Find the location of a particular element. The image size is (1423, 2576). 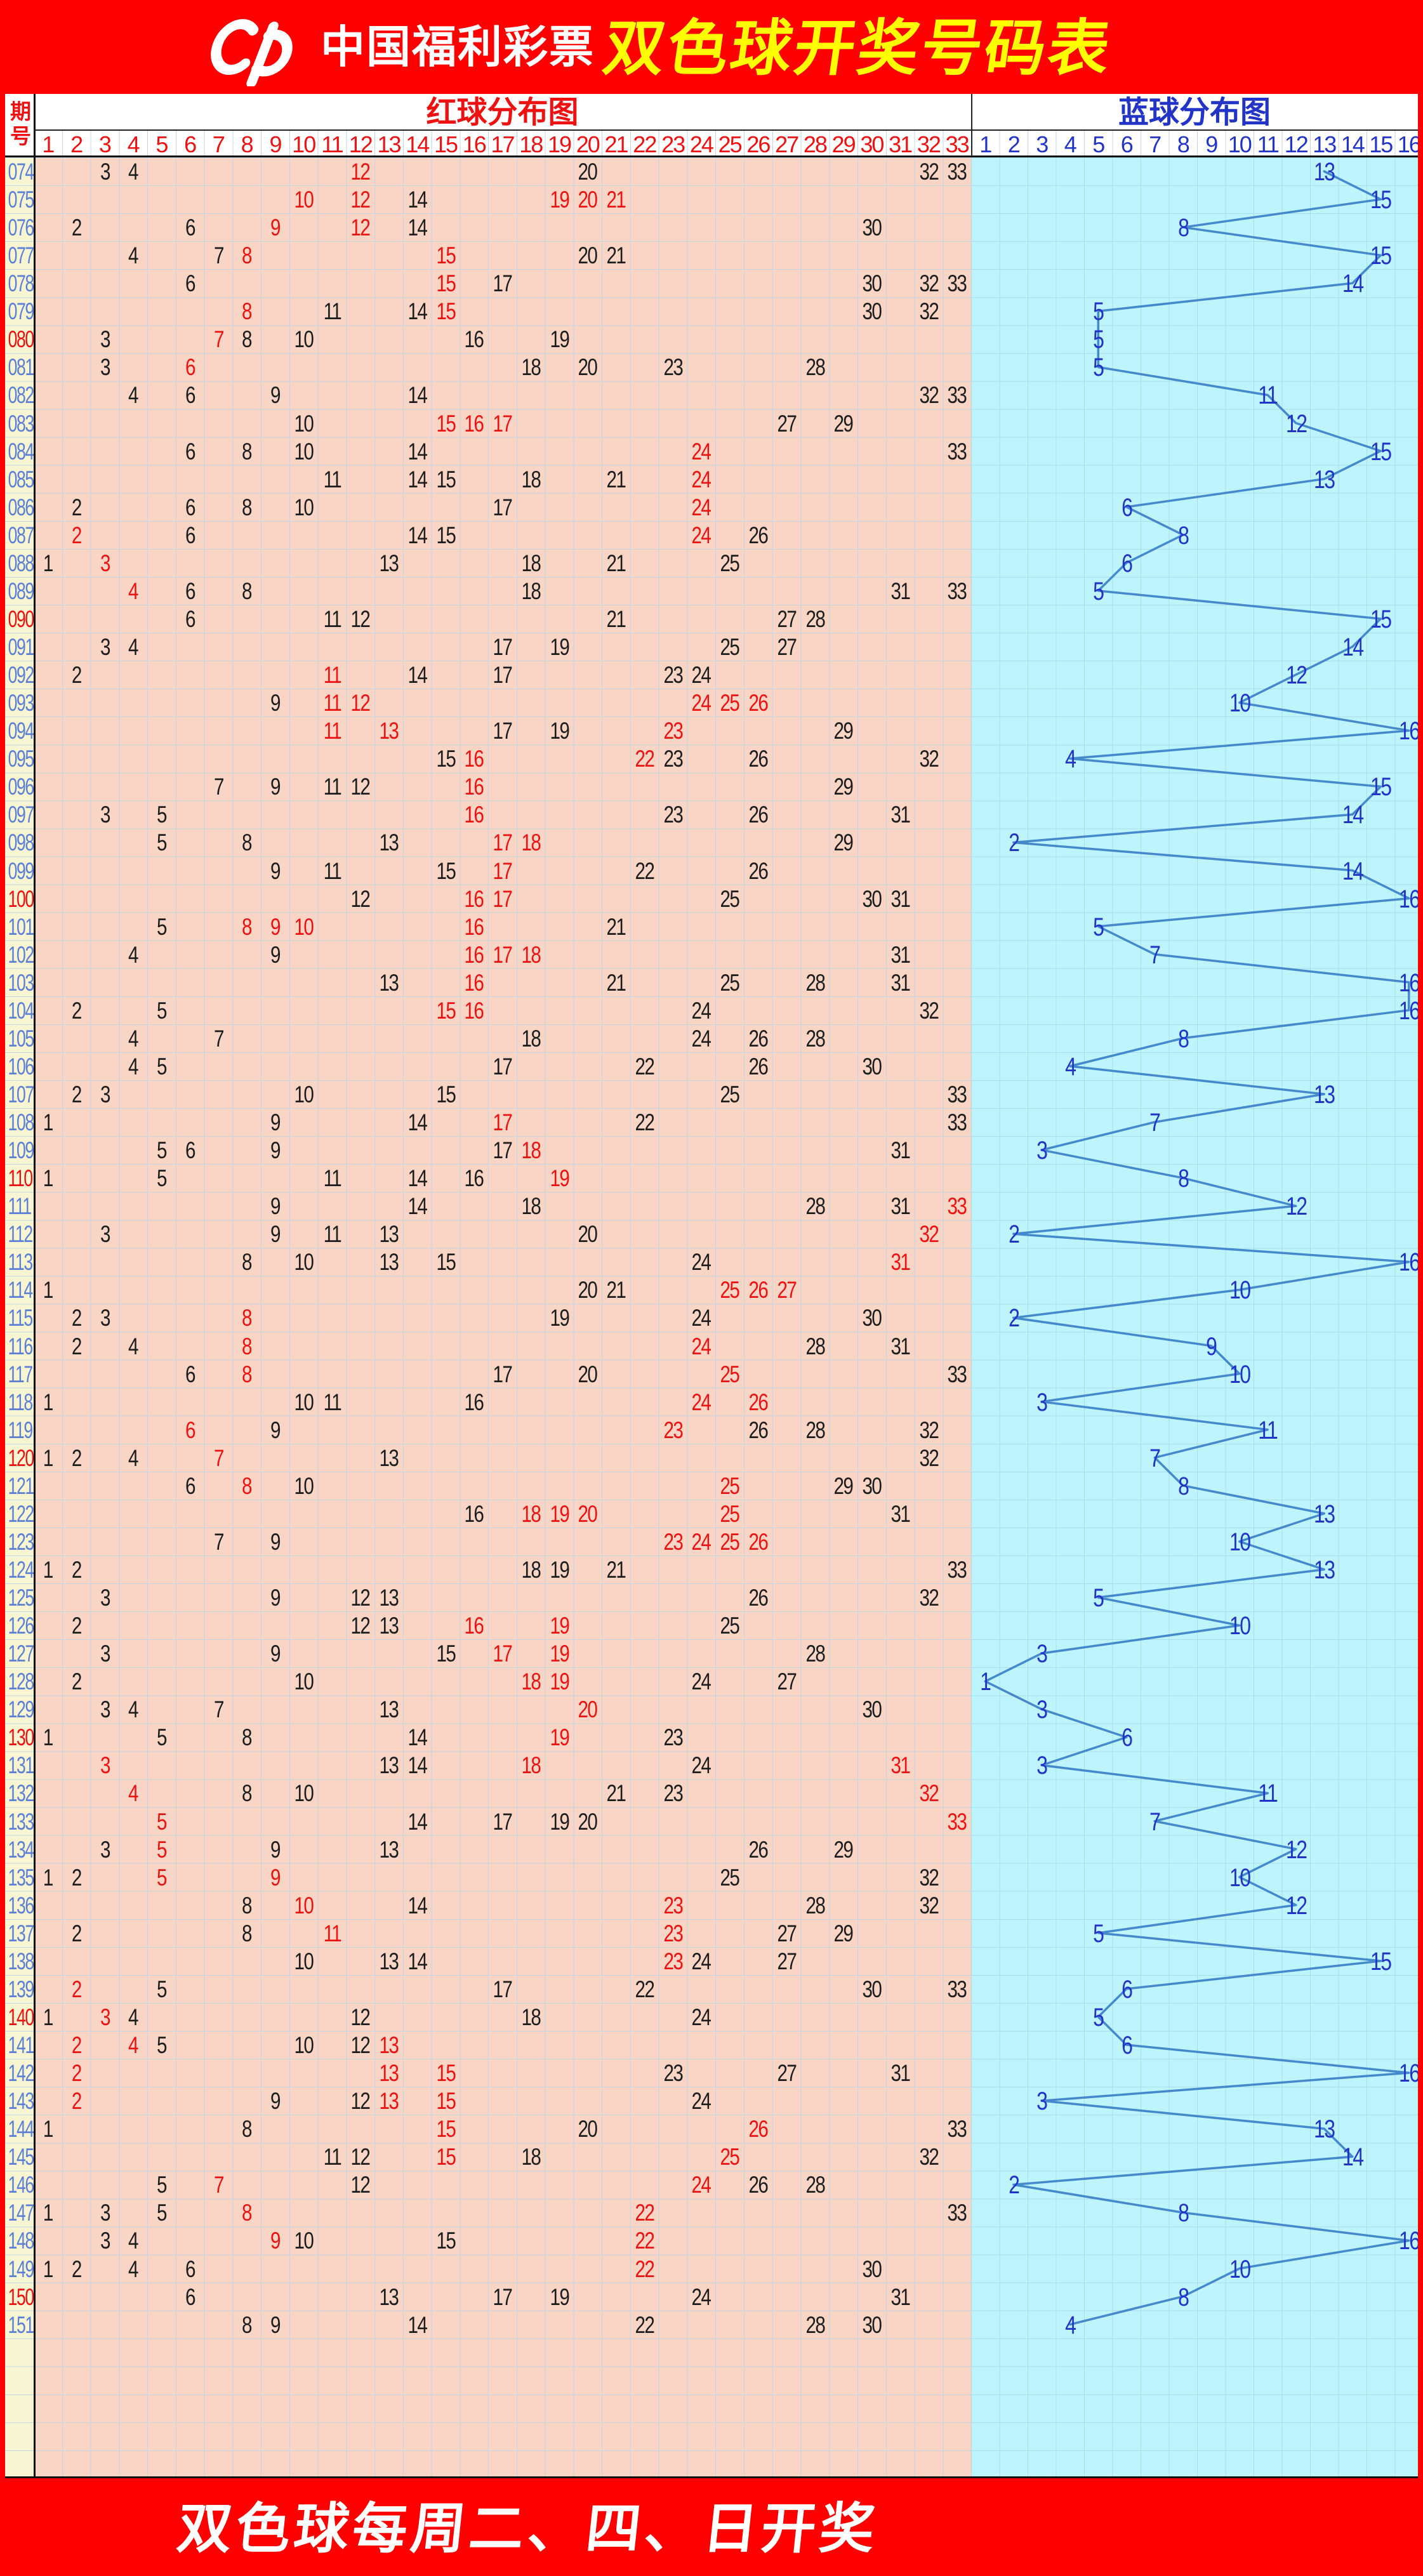

blue-column-numbers: 1 2 3 4 5 6 7 8 9 10 11 12 13 14 15 16 is located at coordinates (1196, 144).